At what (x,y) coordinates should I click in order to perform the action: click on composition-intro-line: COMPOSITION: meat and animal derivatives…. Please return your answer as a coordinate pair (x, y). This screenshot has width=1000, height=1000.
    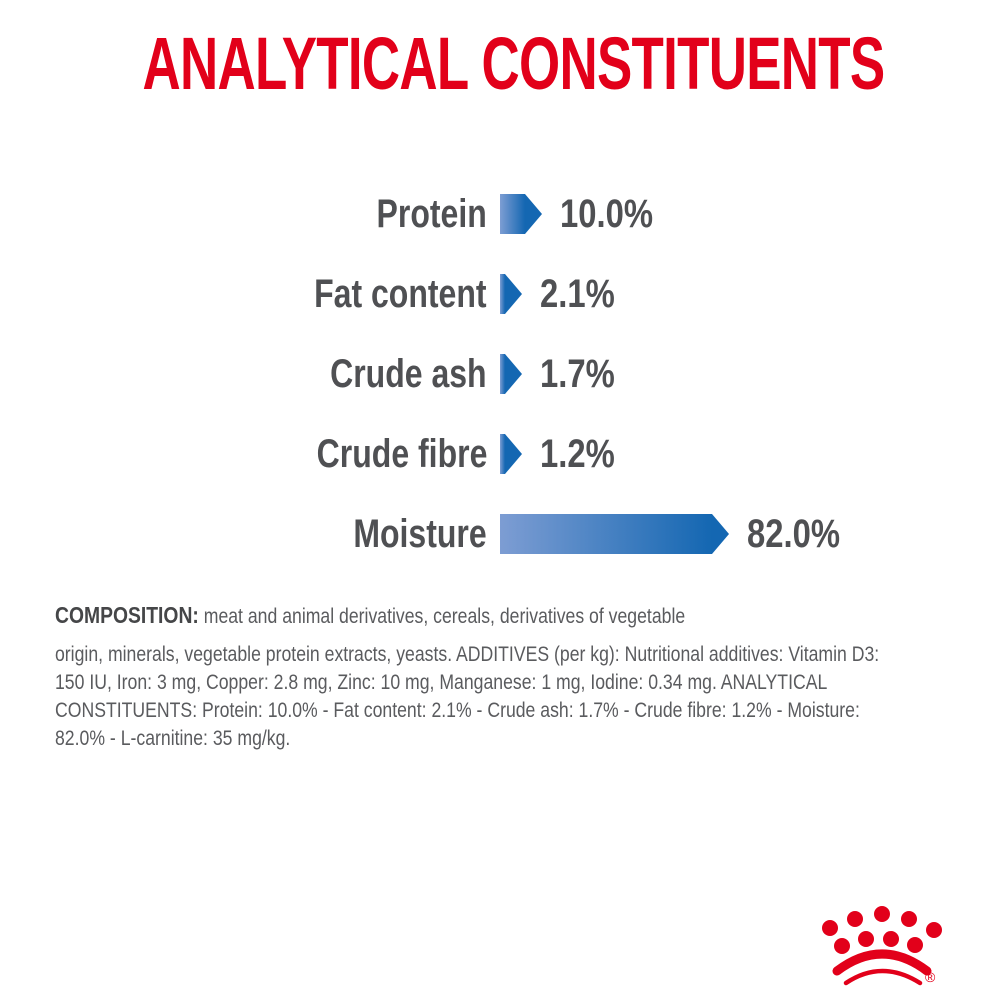
    Looking at the image, I should click on (435, 616).